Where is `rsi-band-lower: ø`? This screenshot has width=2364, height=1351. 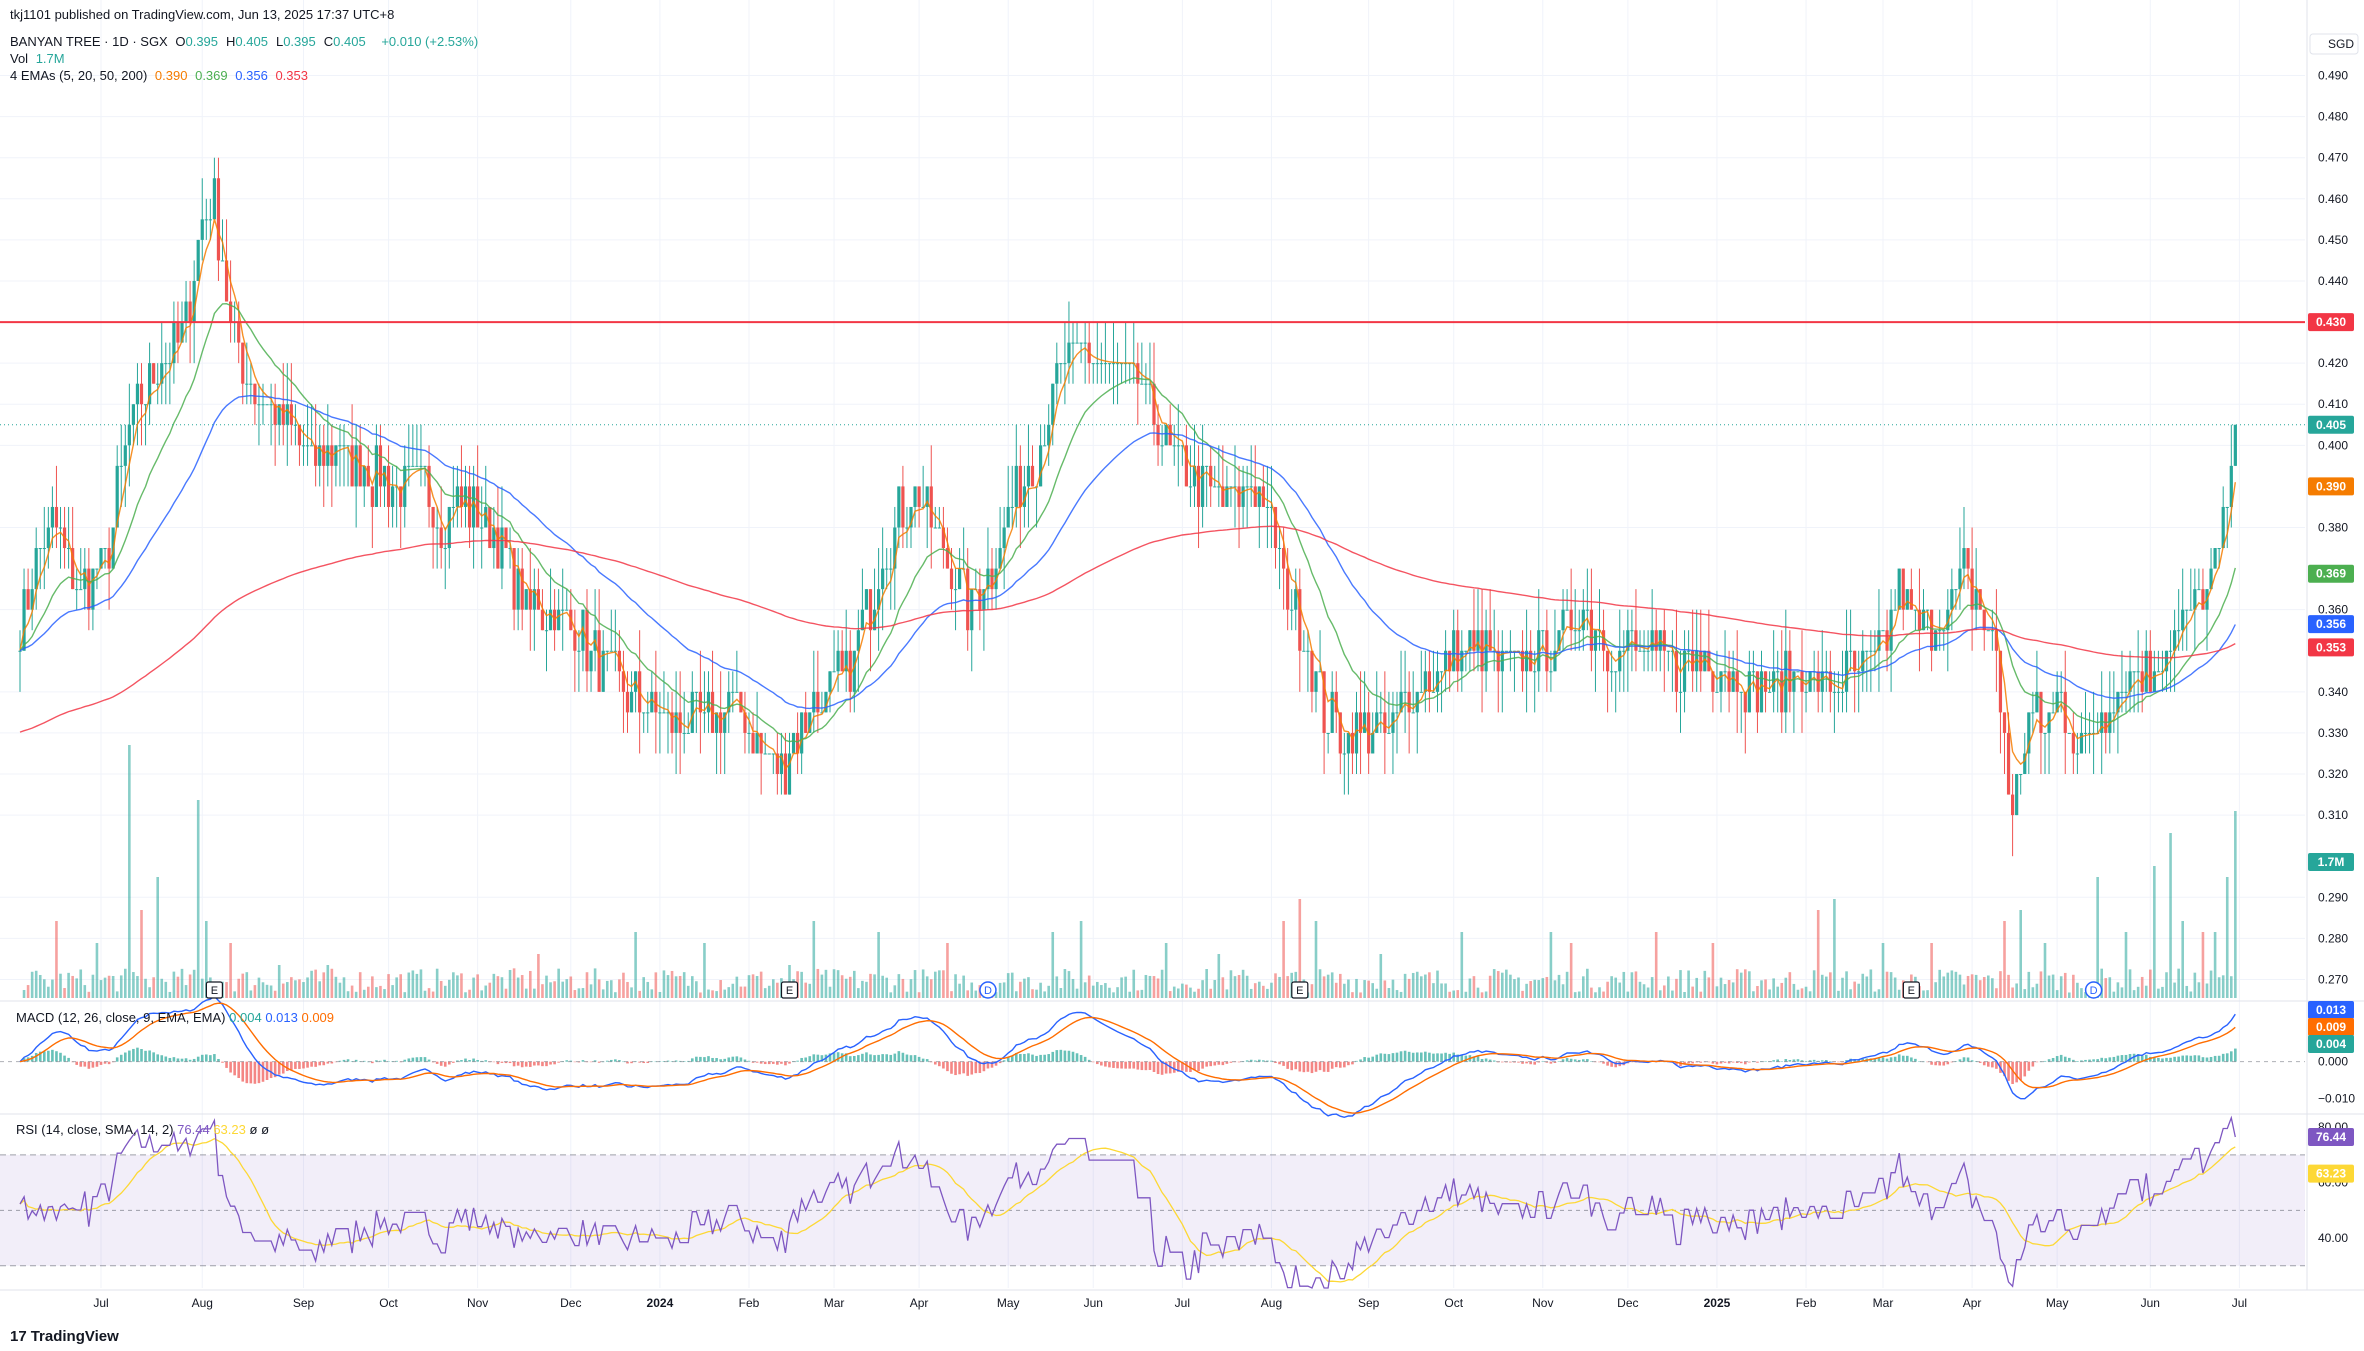
rsi-band-lower: ø is located at coordinates (265, 1129).